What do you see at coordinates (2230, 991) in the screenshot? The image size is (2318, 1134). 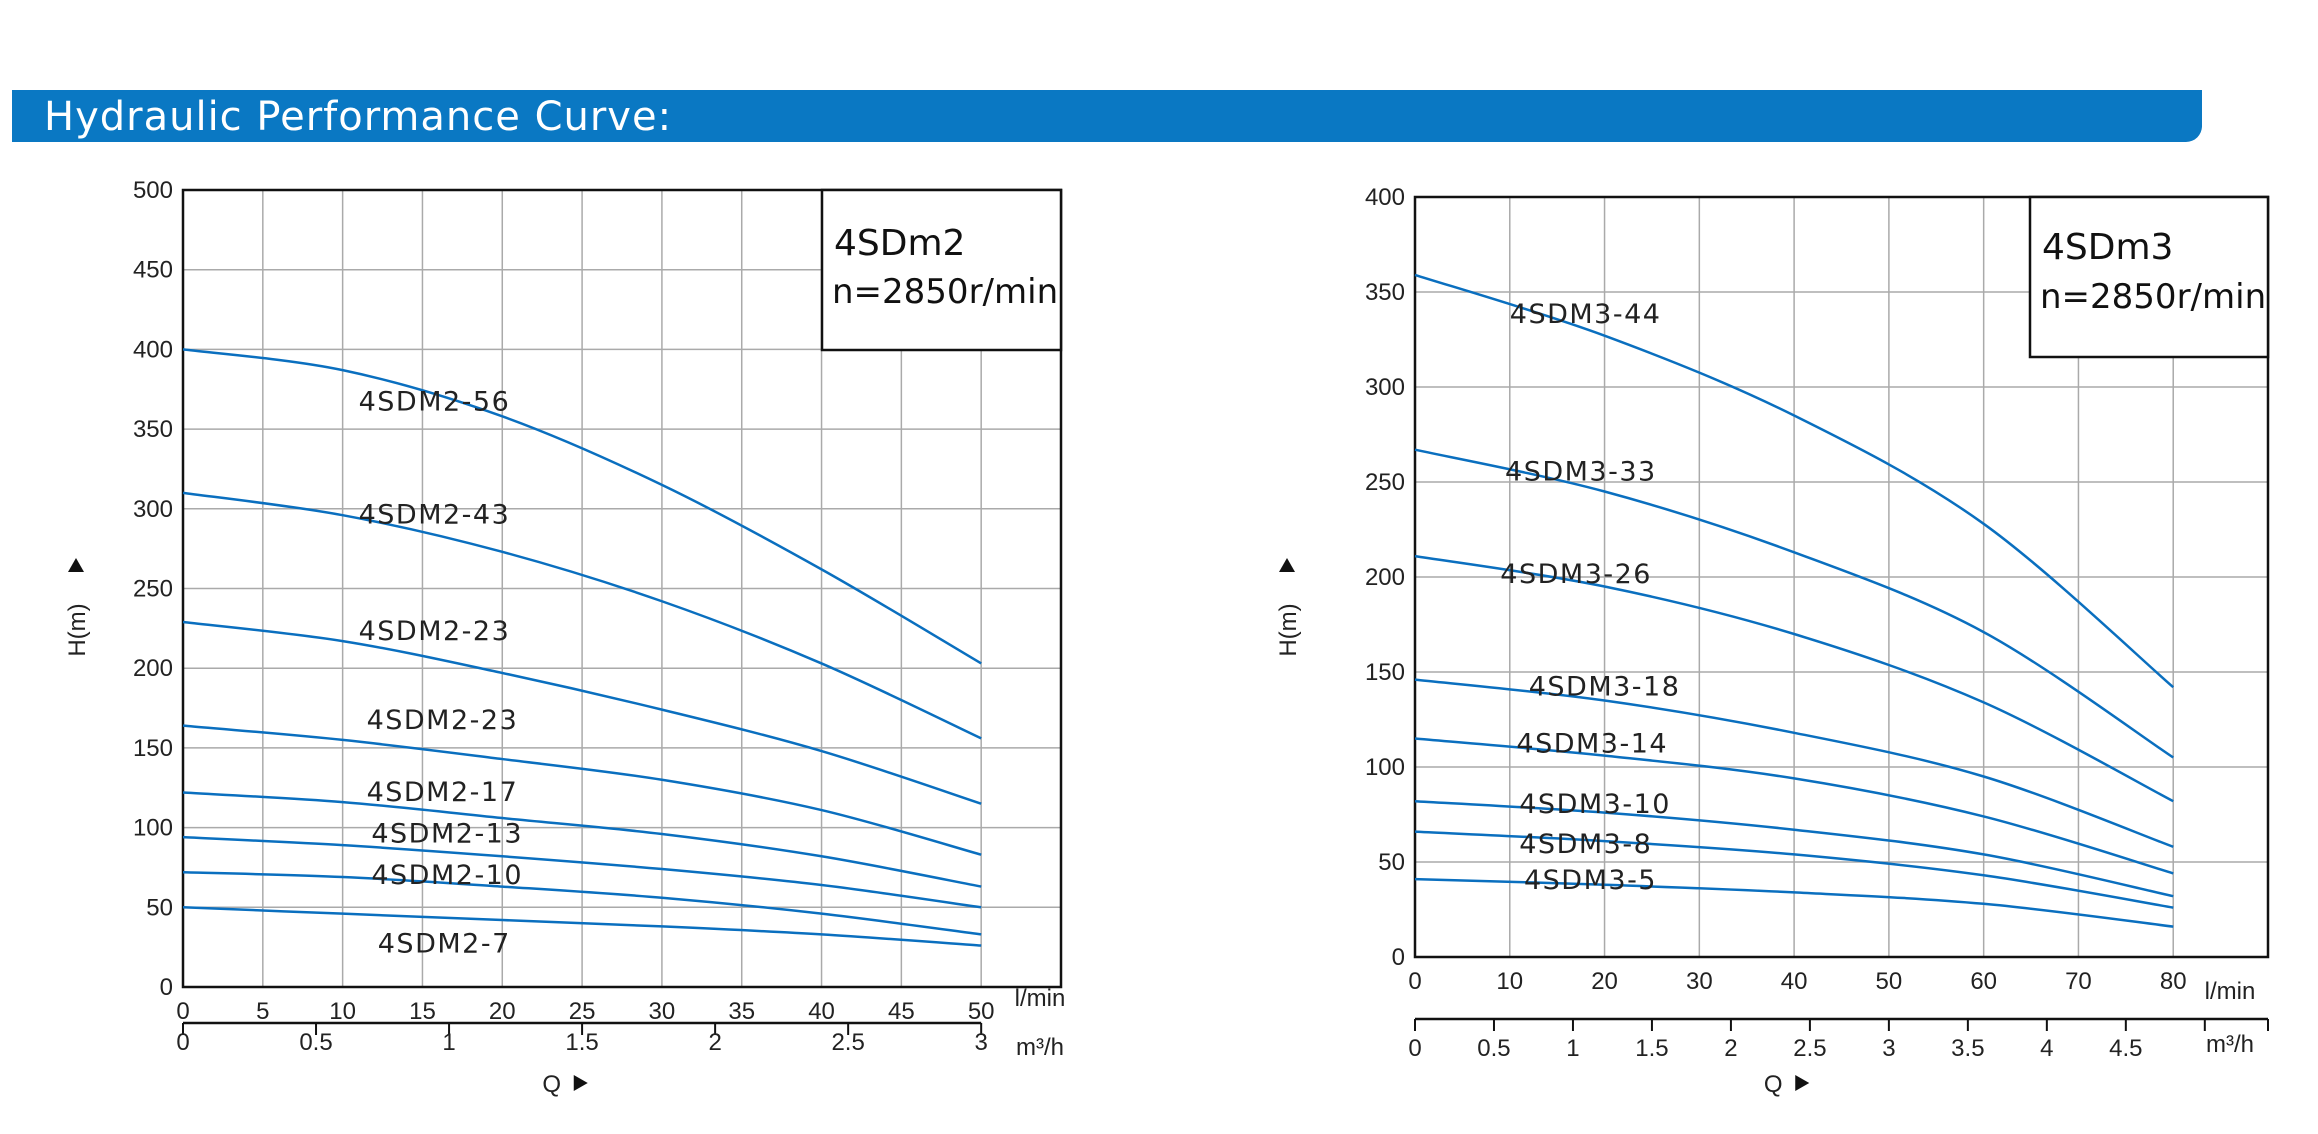 I see `chart2-x-unit-label: l/min` at bounding box center [2230, 991].